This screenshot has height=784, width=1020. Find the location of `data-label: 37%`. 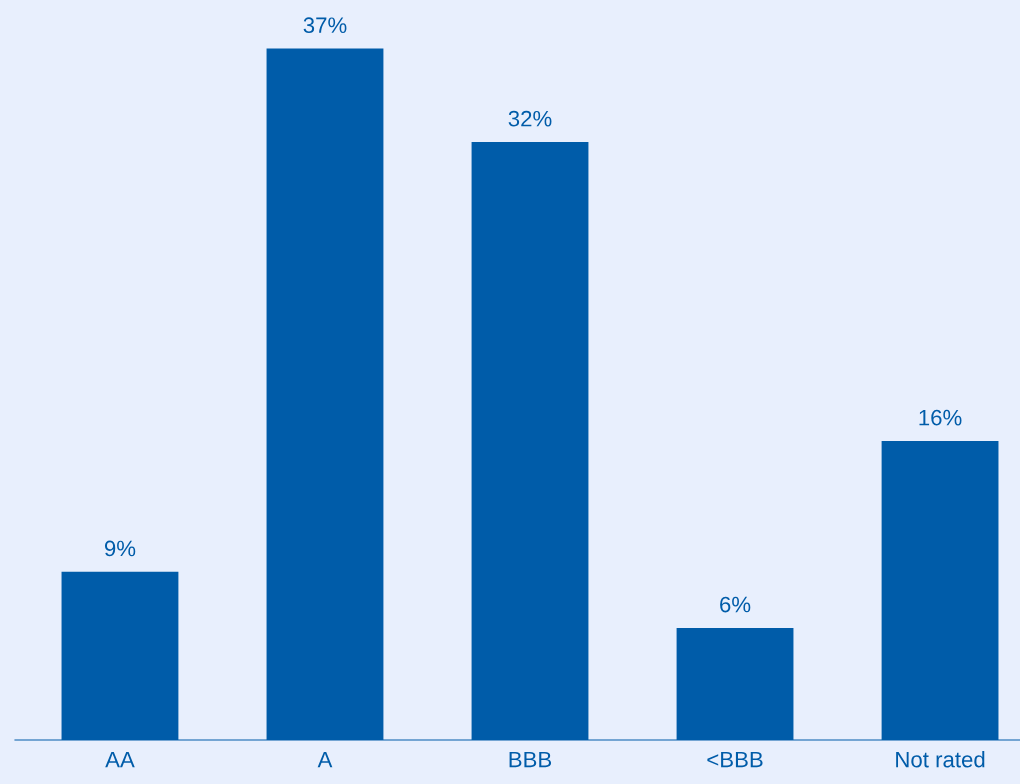

data-label: 37% is located at coordinates (325, 25).